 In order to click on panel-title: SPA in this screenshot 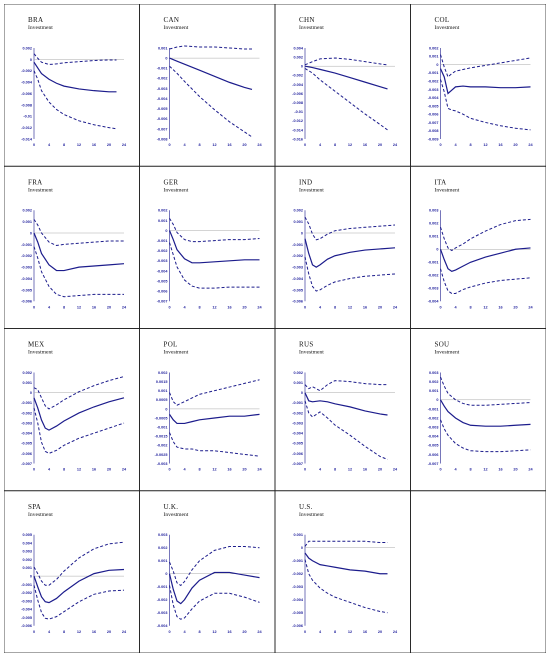, I will do `click(34, 507)`.